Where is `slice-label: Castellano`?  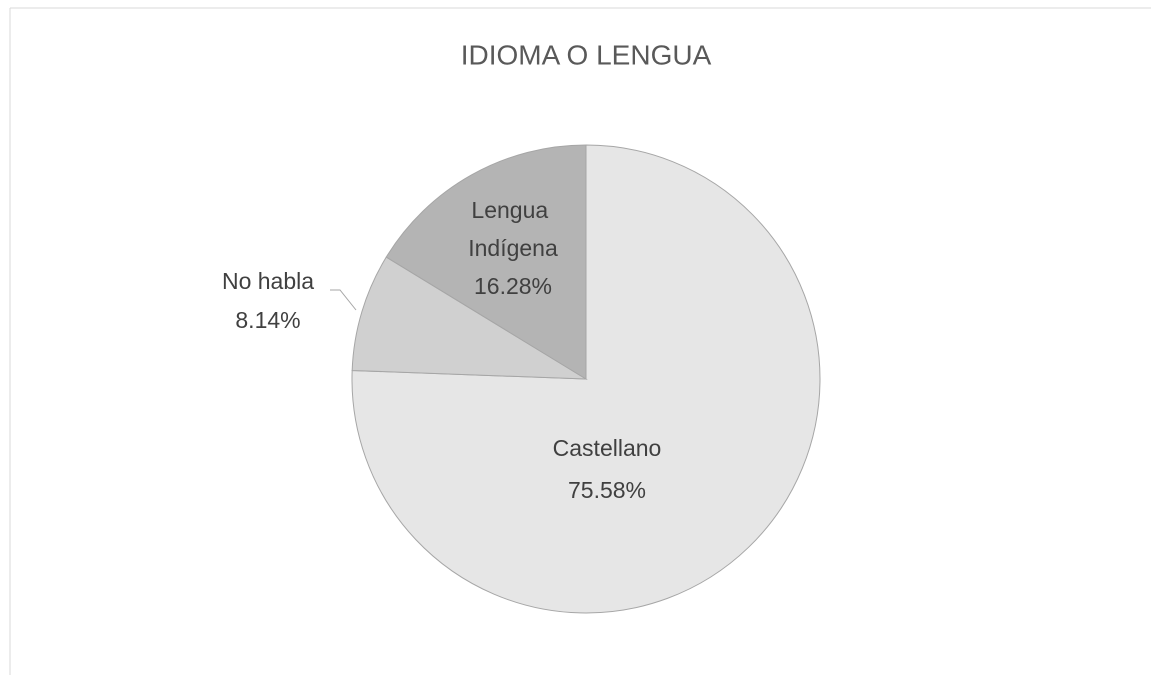
slice-label: Castellano is located at coordinates (607, 448).